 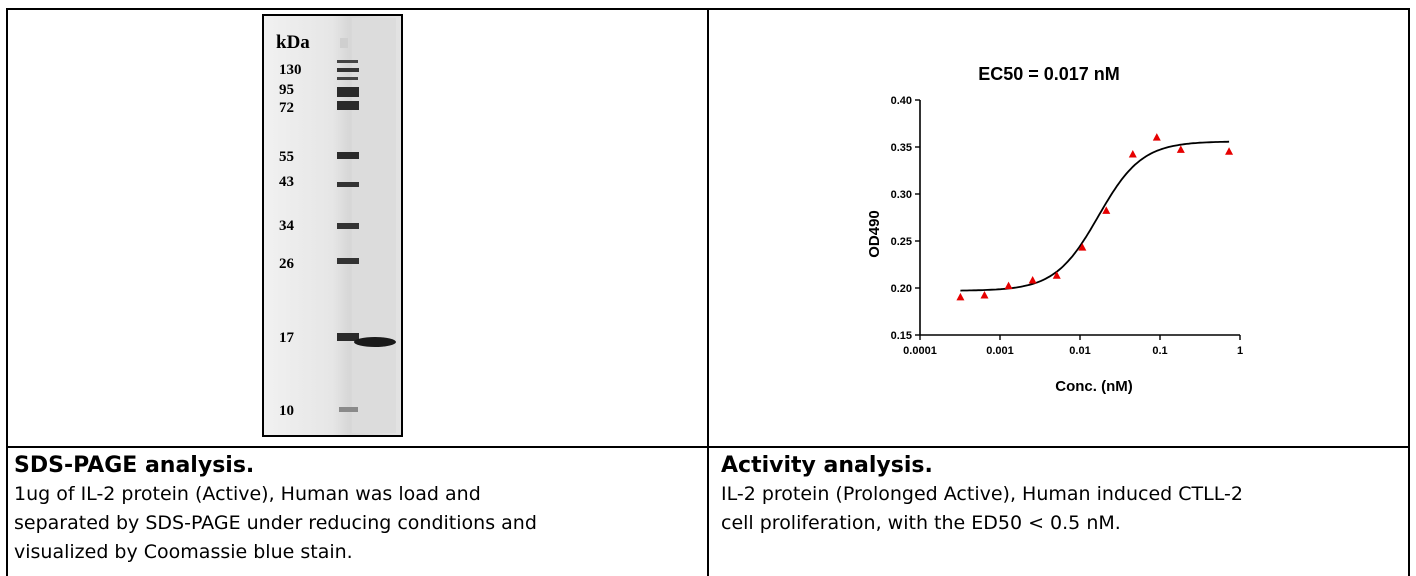 What do you see at coordinates (287, 226) in the screenshot?
I see `marker-label: 34` at bounding box center [287, 226].